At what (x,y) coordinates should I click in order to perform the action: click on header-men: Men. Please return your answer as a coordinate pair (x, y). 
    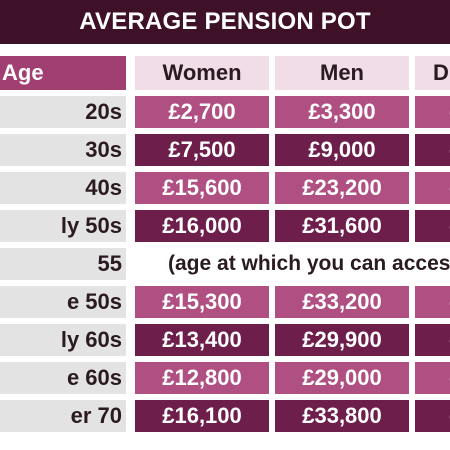
    Looking at the image, I should click on (342, 73).